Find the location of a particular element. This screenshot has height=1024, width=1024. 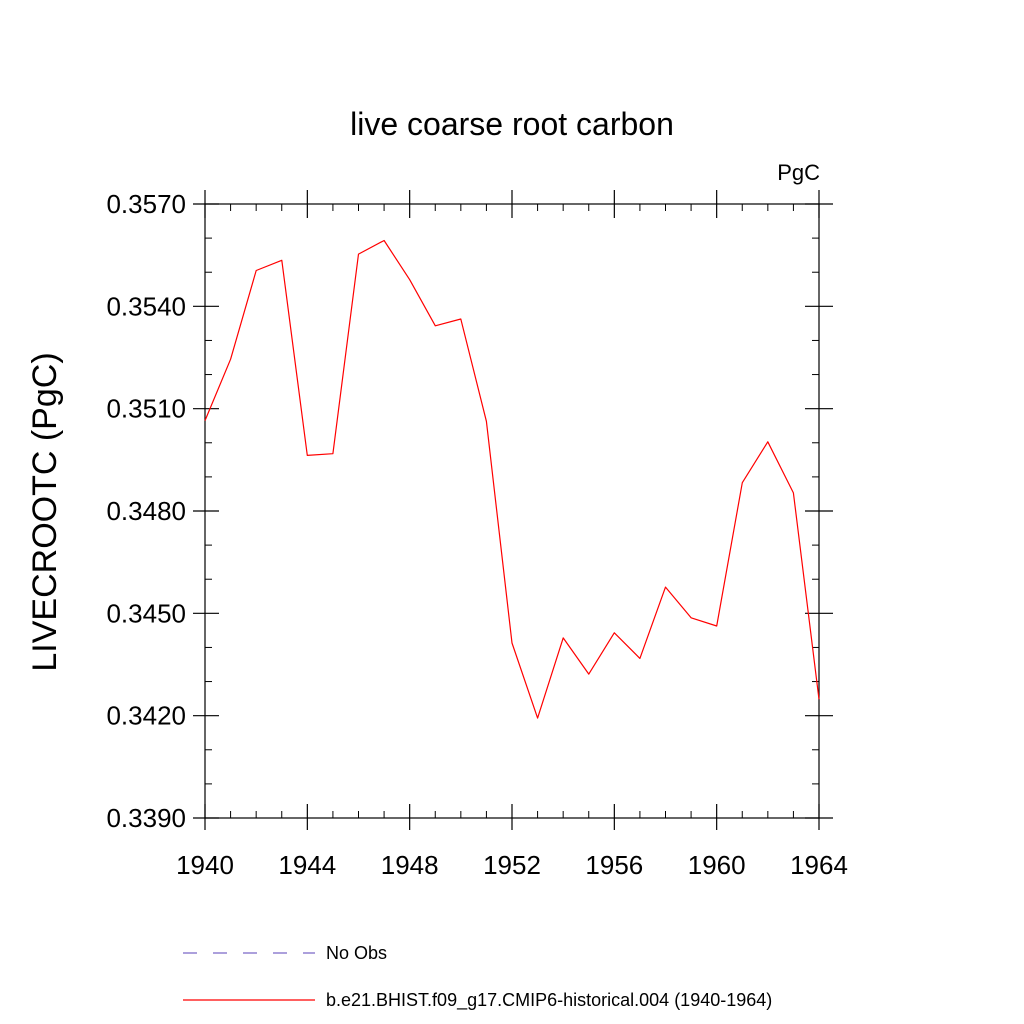

y-tick-label: 0.3540 is located at coordinates (146, 306).